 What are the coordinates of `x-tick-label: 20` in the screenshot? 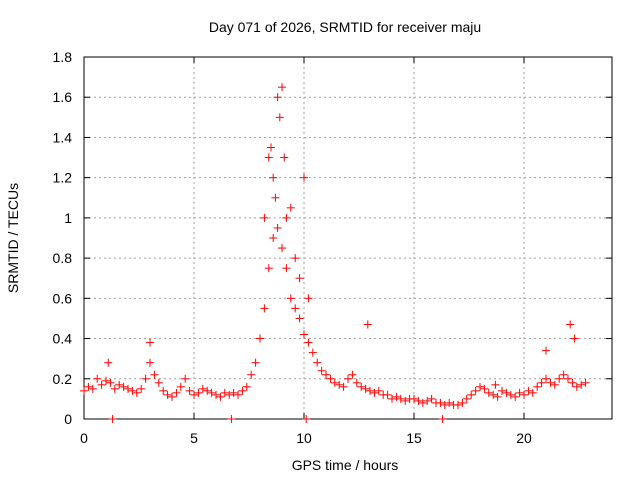 It's located at (524, 438).